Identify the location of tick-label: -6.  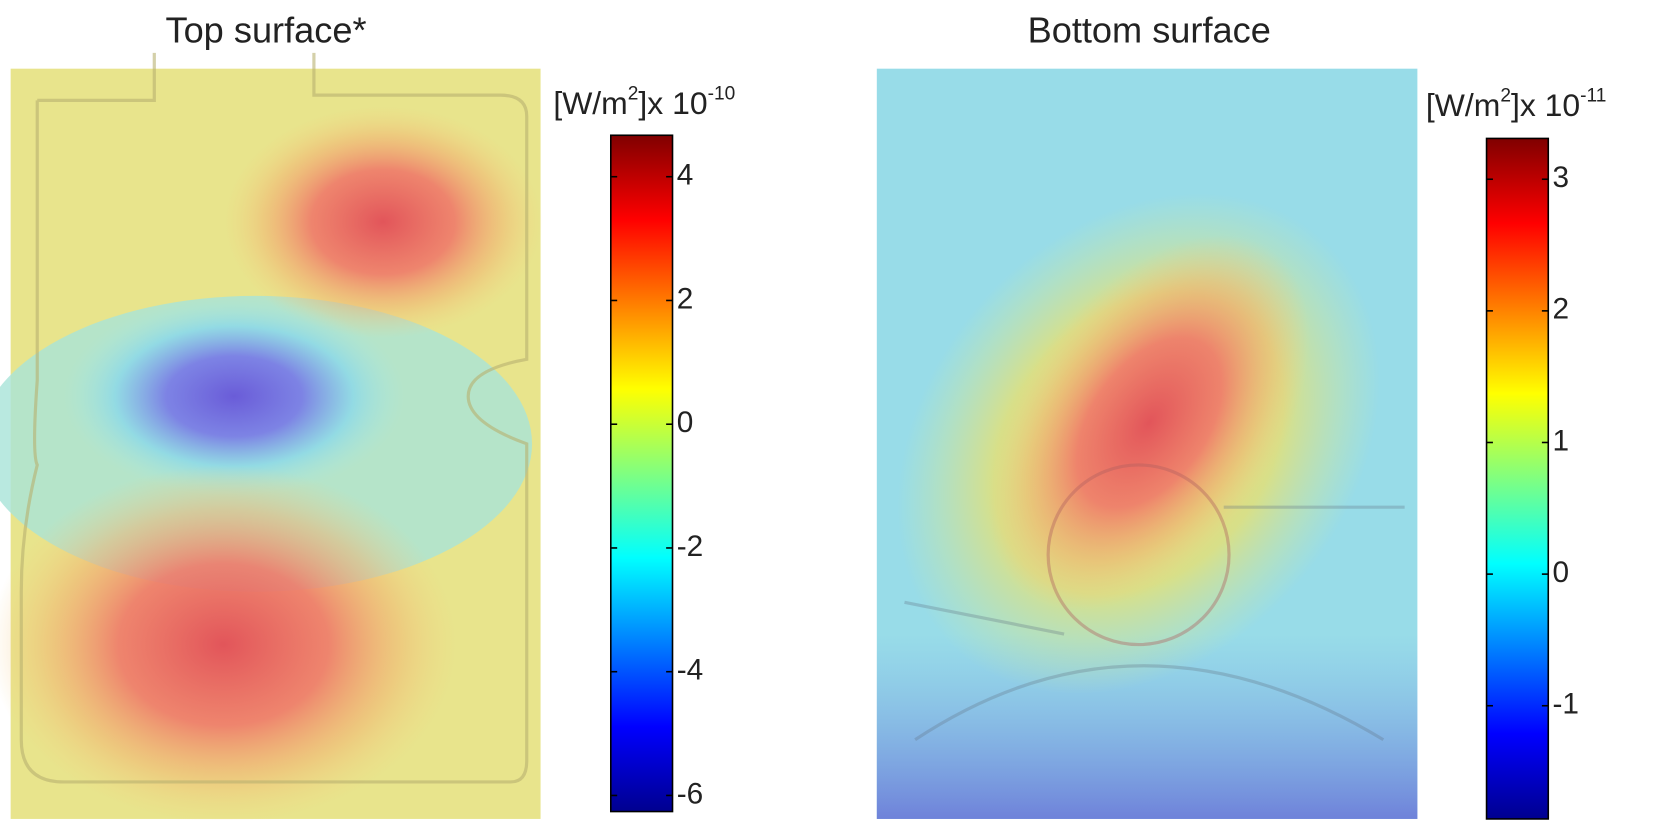
(690, 793).